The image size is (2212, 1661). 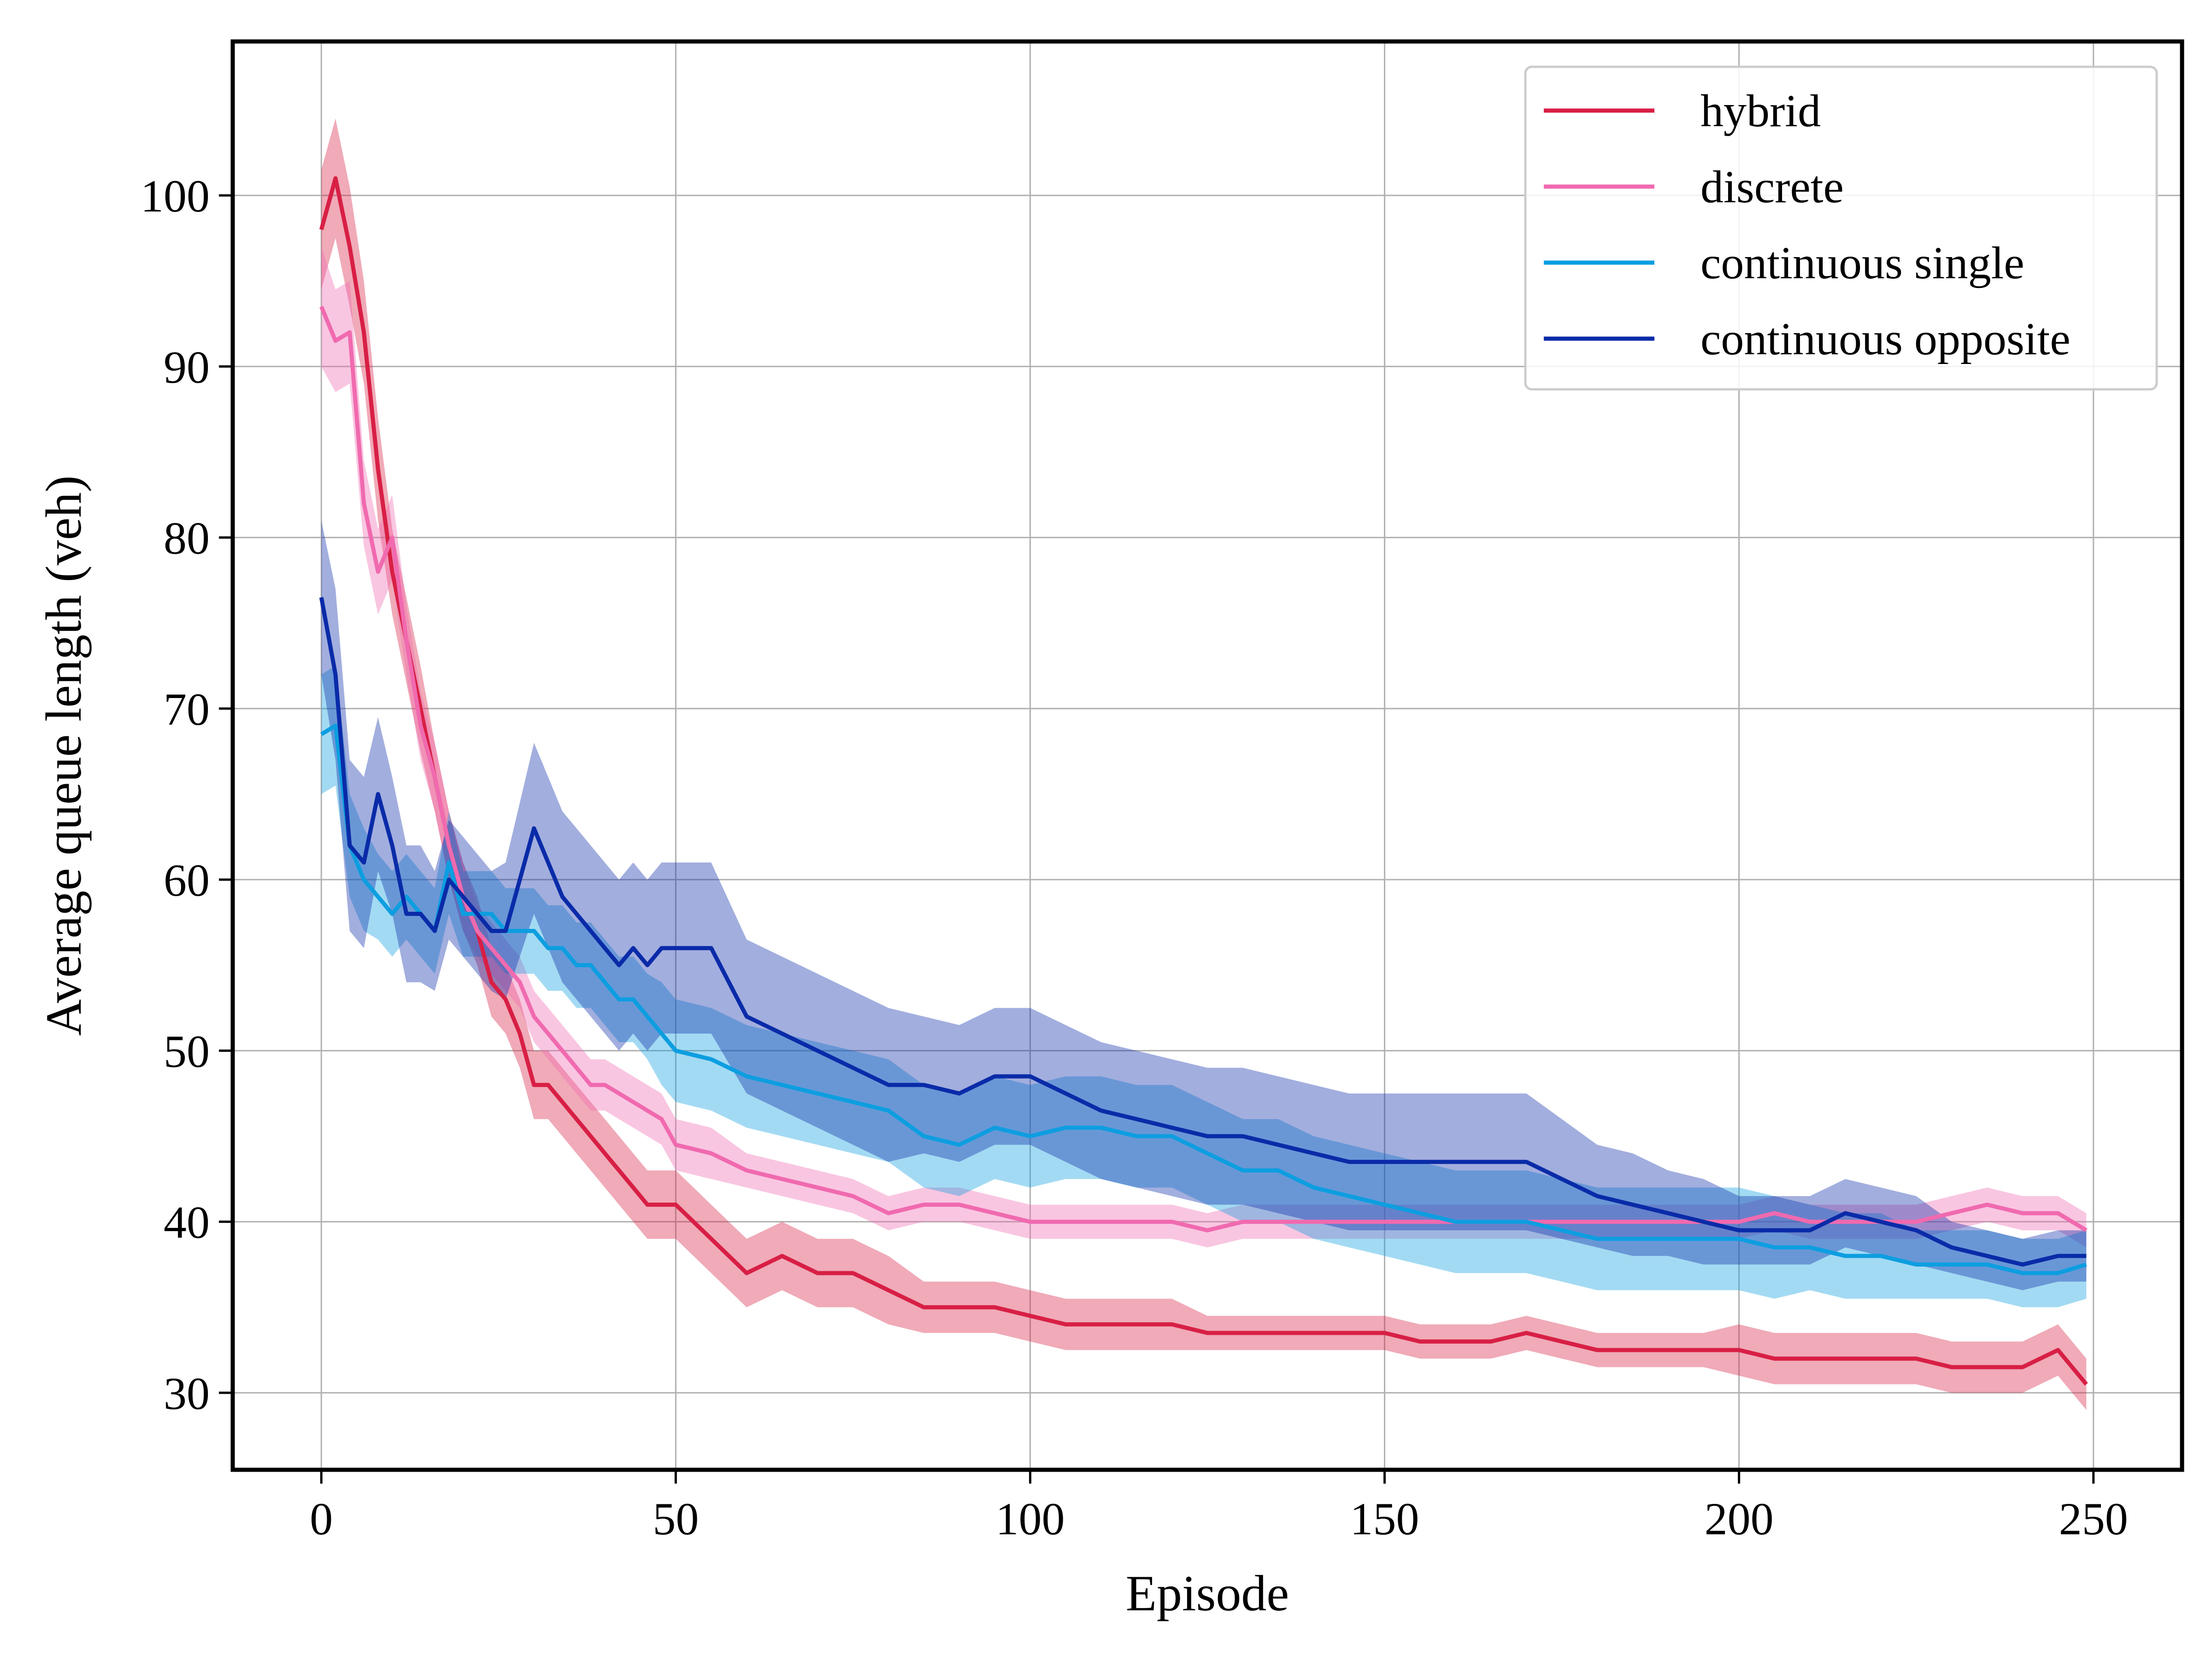 What do you see at coordinates (187, 1393) in the screenshot?
I see `y-tick-label: 30` at bounding box center [187, 1393].